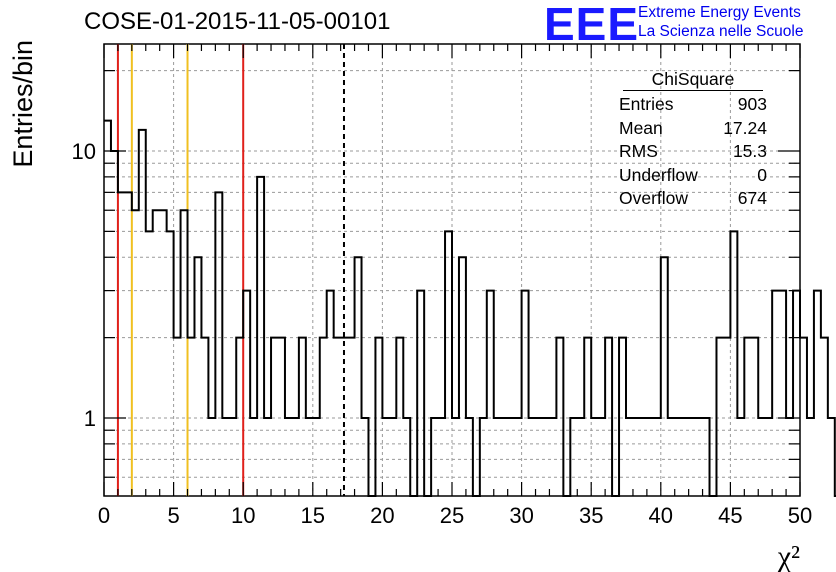 The image size is (836, 572). Describe the element at coordinates (752, 104) in the screenshot. I see `stats-value: 903` at that location.